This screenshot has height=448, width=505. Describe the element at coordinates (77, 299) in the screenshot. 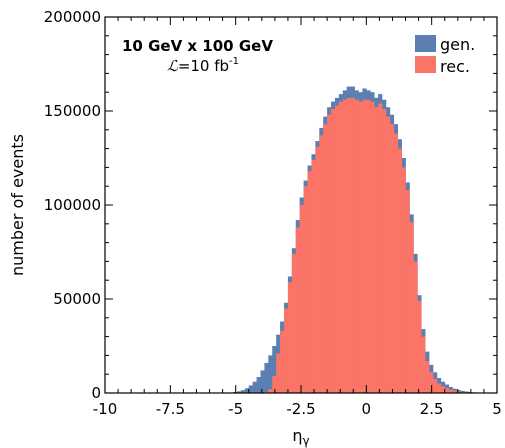

I see `y-tick-label: 50000` at that location.